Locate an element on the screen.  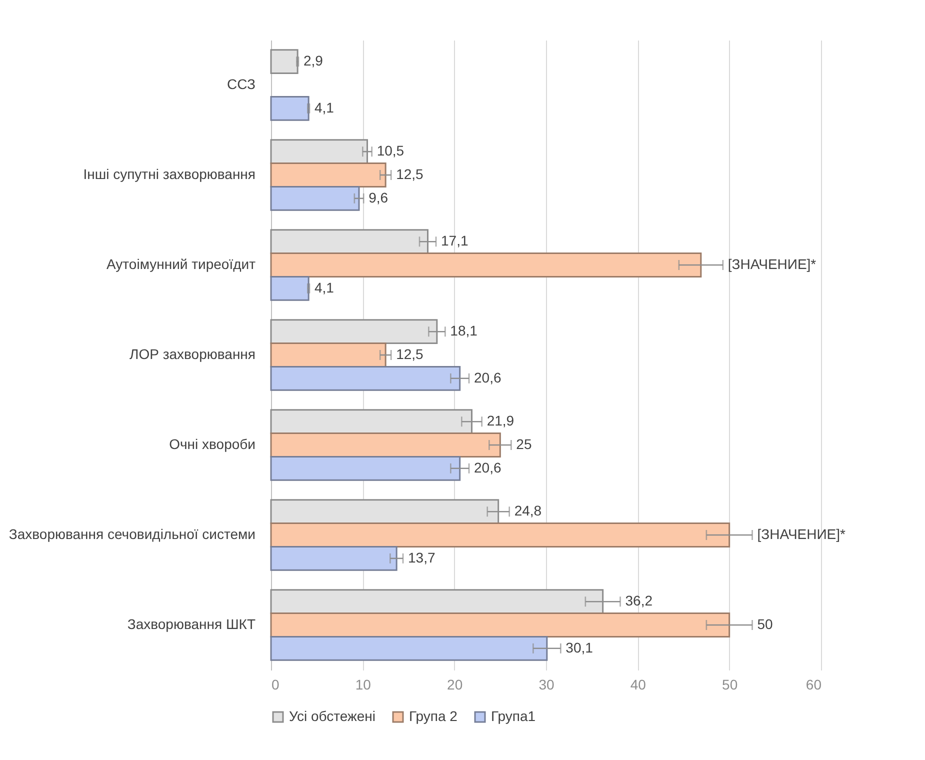
x-tick-label: 10 is located at coordinates (363, 684).